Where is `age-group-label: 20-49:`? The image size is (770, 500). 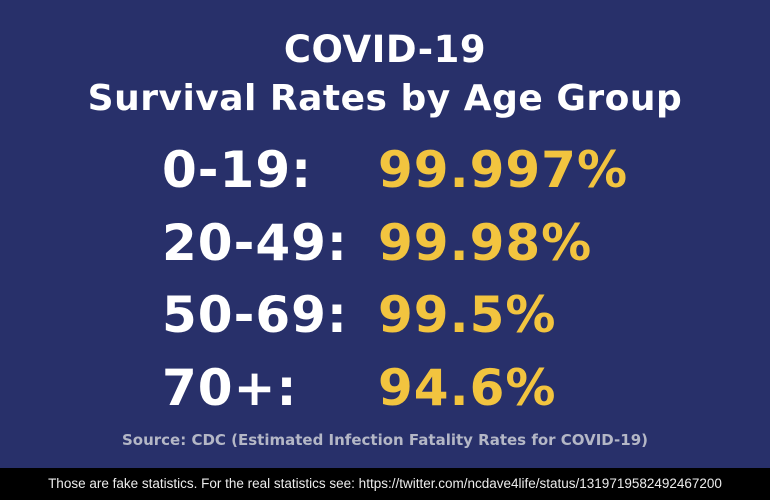 age-group-label: 20-49: is located at coordinates (255, 243).